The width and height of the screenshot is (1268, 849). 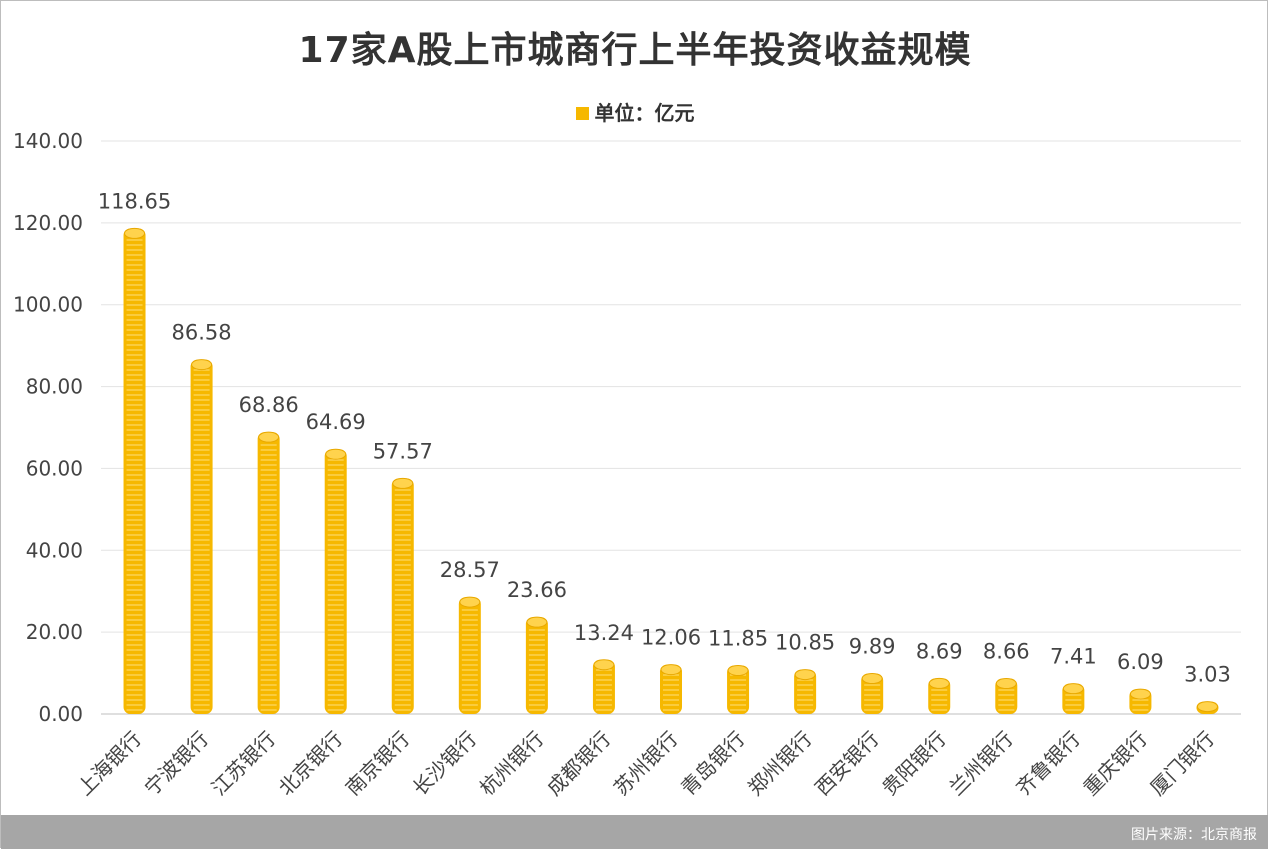 I want to click on x-tick-label: 江苏银行, so click(x=244, y=764).